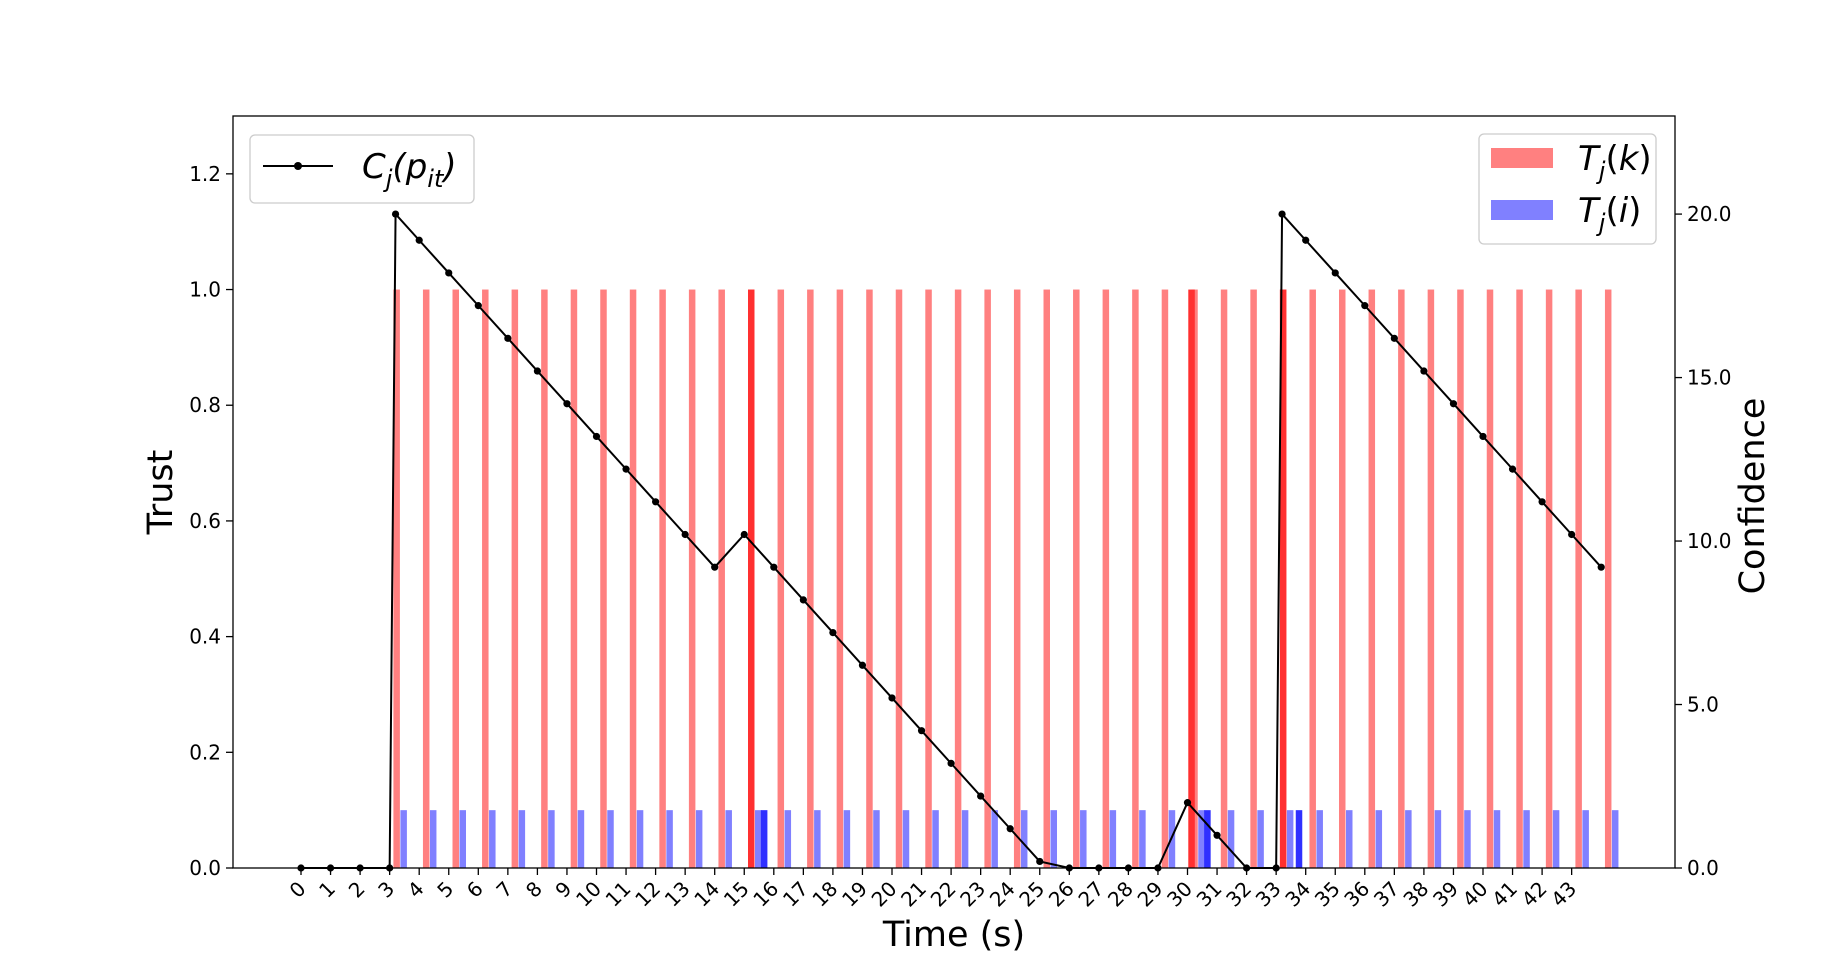 The width and height of the screenshot is (1846, 969). What do you see at coordinates (1709, 541) in the screenshot?
I see `y2-tick-label: 10.0` at bounding box center [1709, 541].